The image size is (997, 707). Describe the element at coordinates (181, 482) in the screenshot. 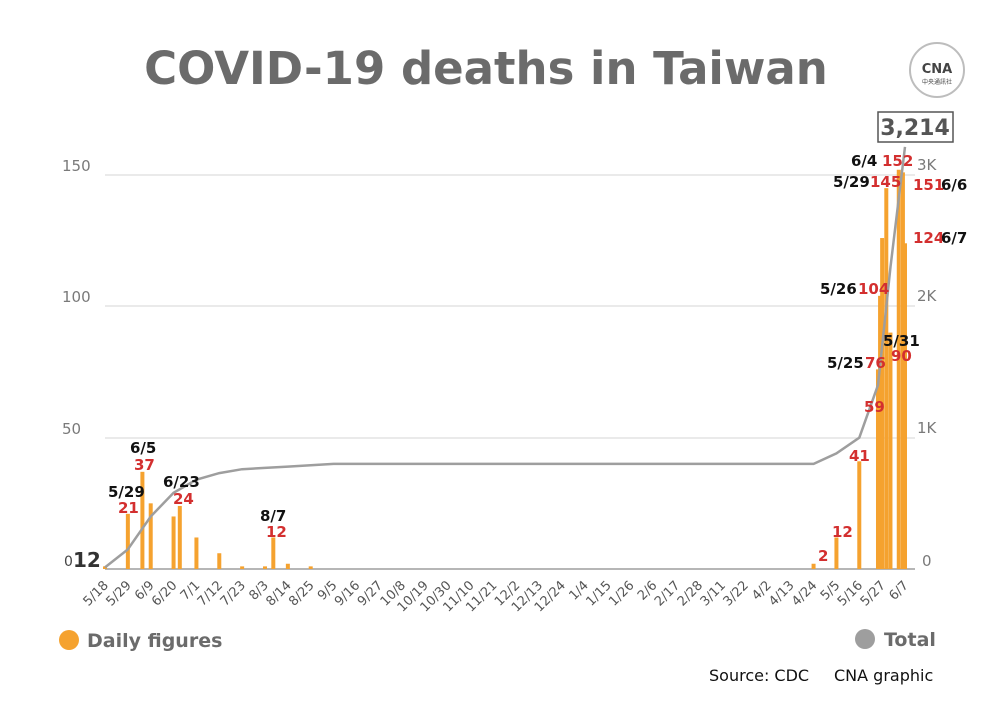

I see `annotation-date: 6/23` at that location.